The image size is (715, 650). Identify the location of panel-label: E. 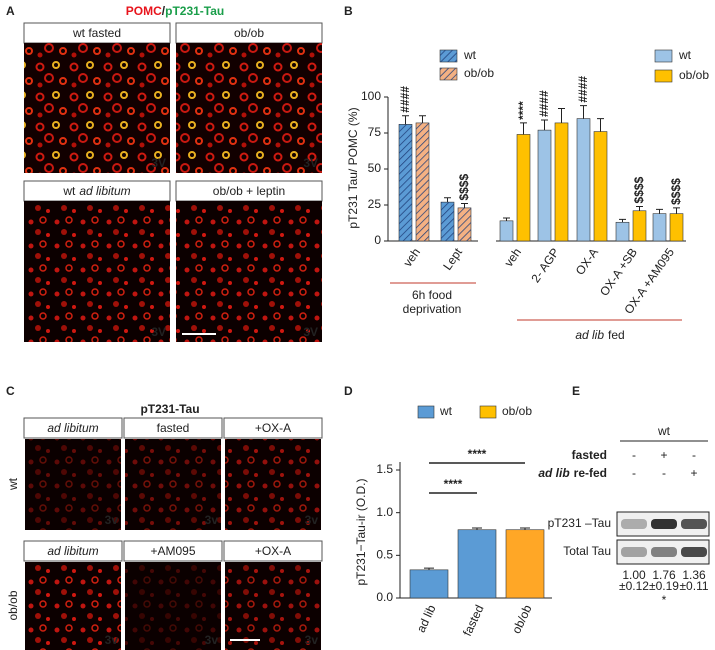
(576, 391).